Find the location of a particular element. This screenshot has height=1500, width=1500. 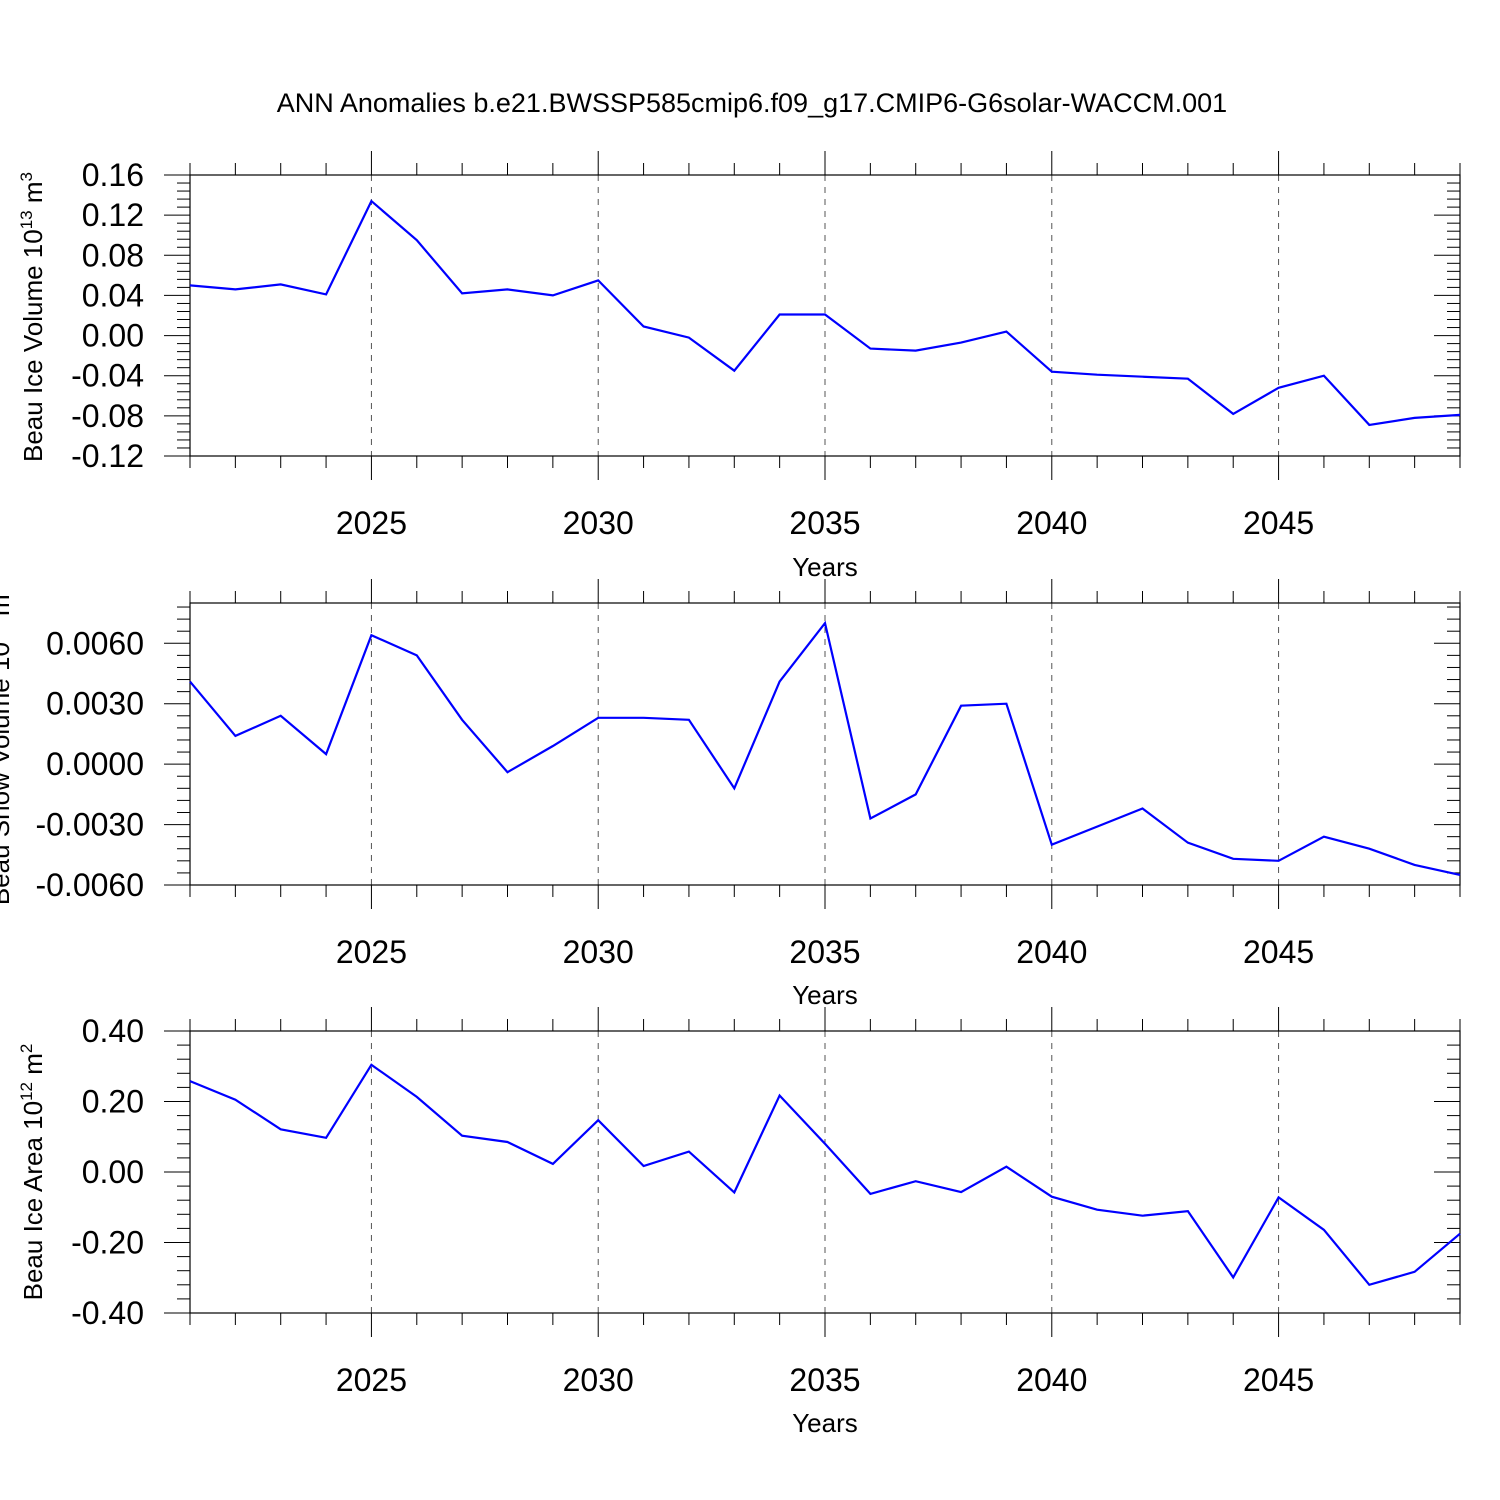

y-axis-title: Beau Ice Area 1012 m2 is located at coordinates (32, 1172).